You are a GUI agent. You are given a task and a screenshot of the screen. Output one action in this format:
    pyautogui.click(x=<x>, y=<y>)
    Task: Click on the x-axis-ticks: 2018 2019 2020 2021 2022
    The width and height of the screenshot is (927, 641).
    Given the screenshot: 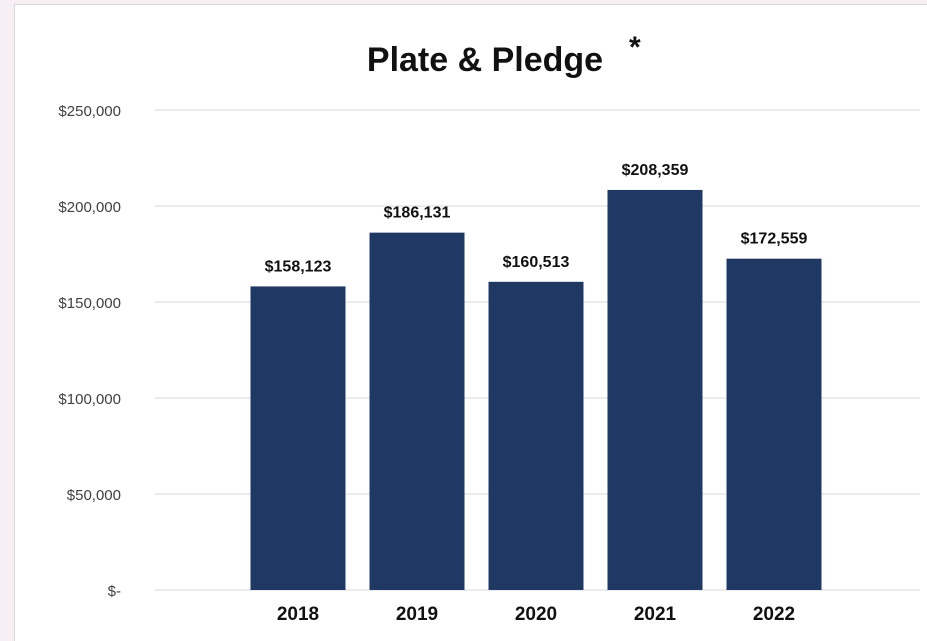 What is the action you would take?
    pyautogui.click(x=536, y=614)
    